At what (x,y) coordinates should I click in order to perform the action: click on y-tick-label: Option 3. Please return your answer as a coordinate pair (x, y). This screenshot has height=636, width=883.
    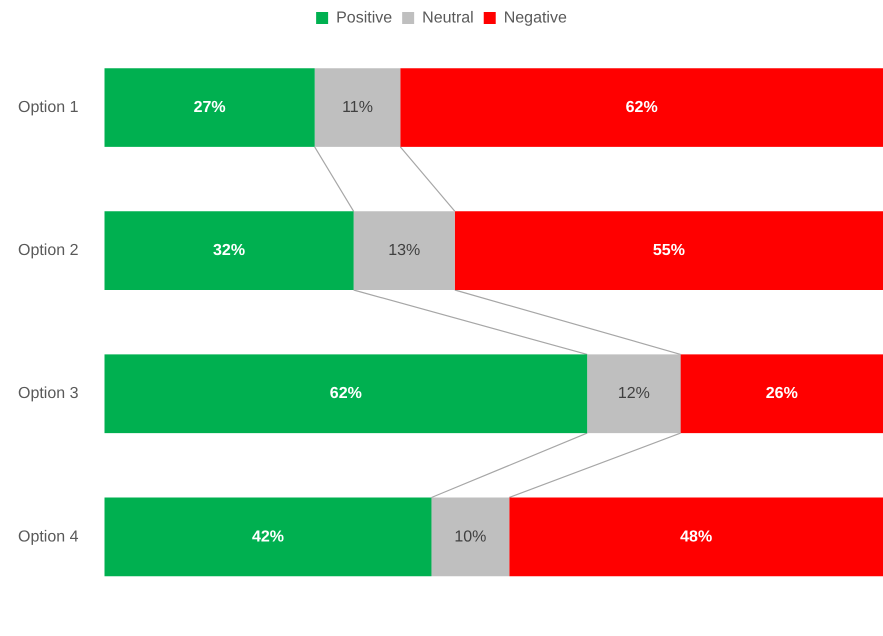
    Looking at the image, I should click on (48, 393).